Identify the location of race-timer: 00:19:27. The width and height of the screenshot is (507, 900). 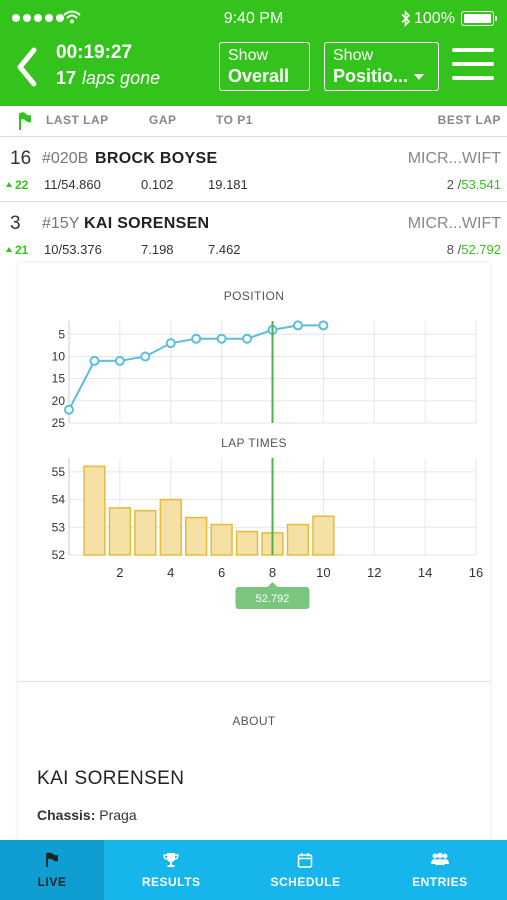
(94, 52).